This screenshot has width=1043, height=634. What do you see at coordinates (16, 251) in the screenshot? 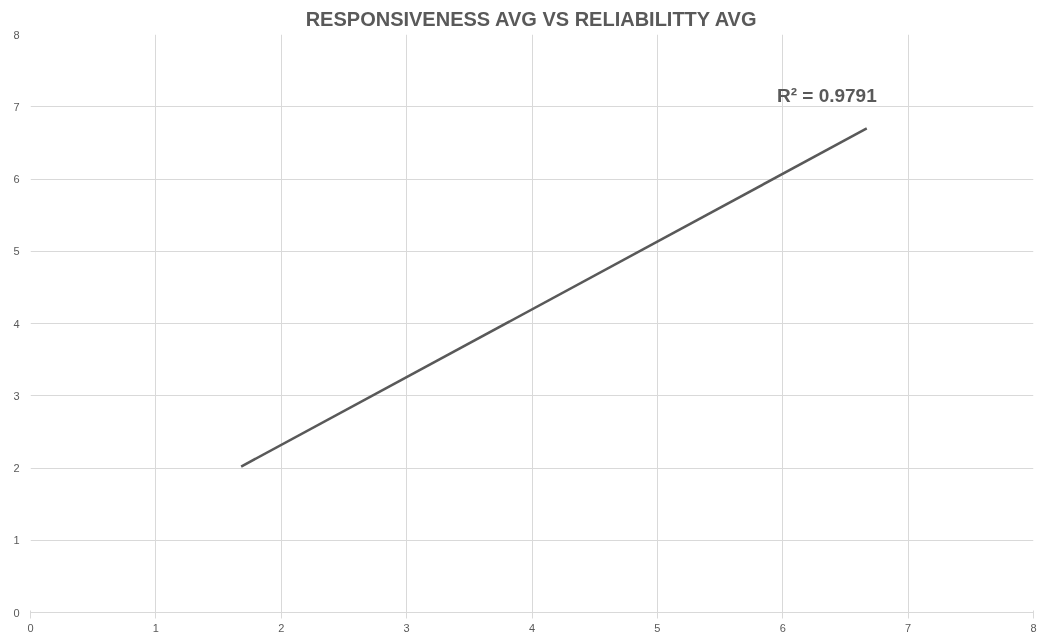
I see `y-tick-label: 5` at bounding box center [16, 251].